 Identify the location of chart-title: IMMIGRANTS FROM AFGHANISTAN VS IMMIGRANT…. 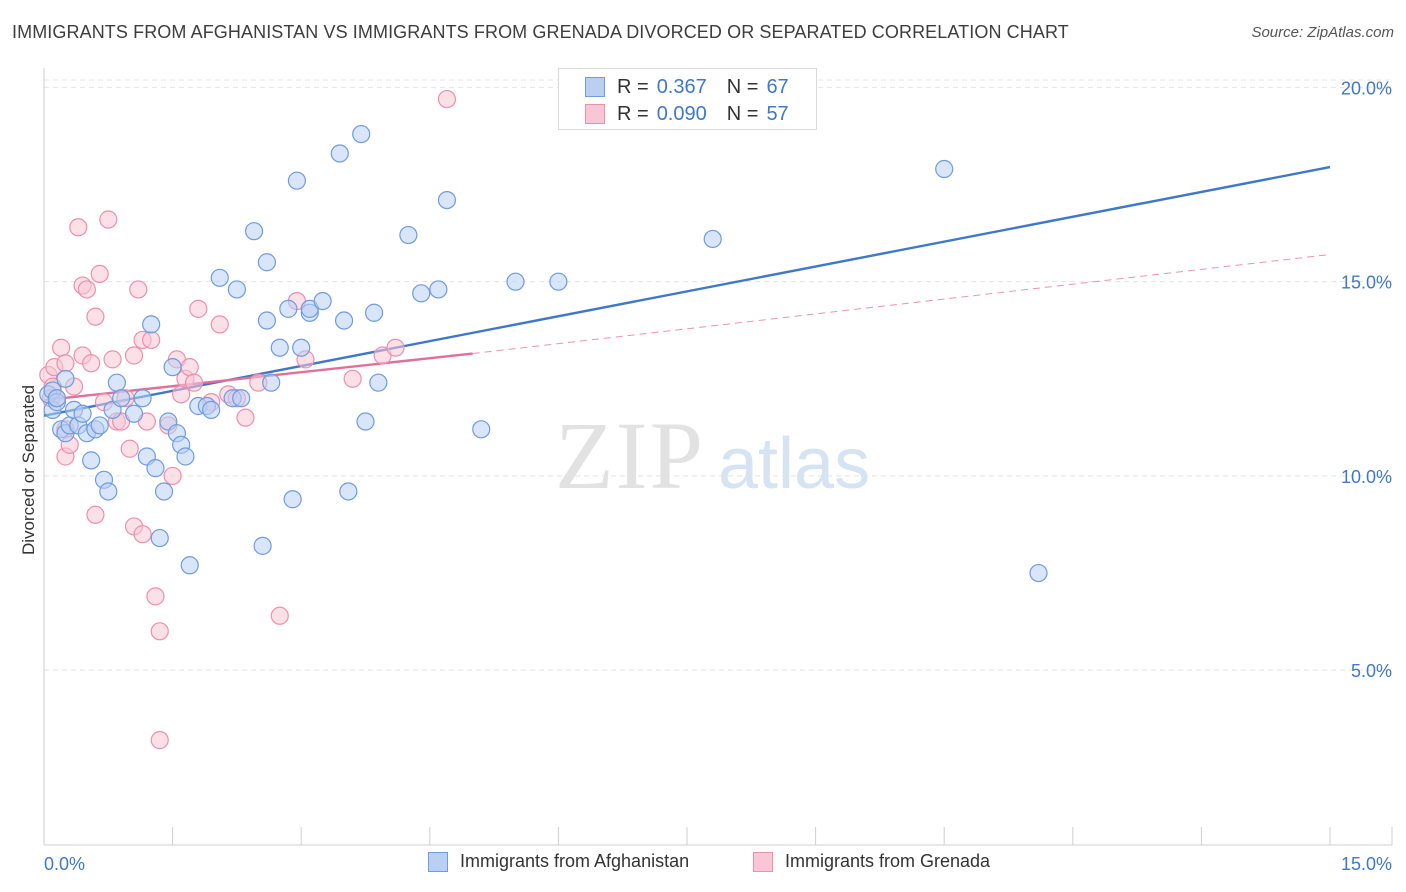
(540, 32).